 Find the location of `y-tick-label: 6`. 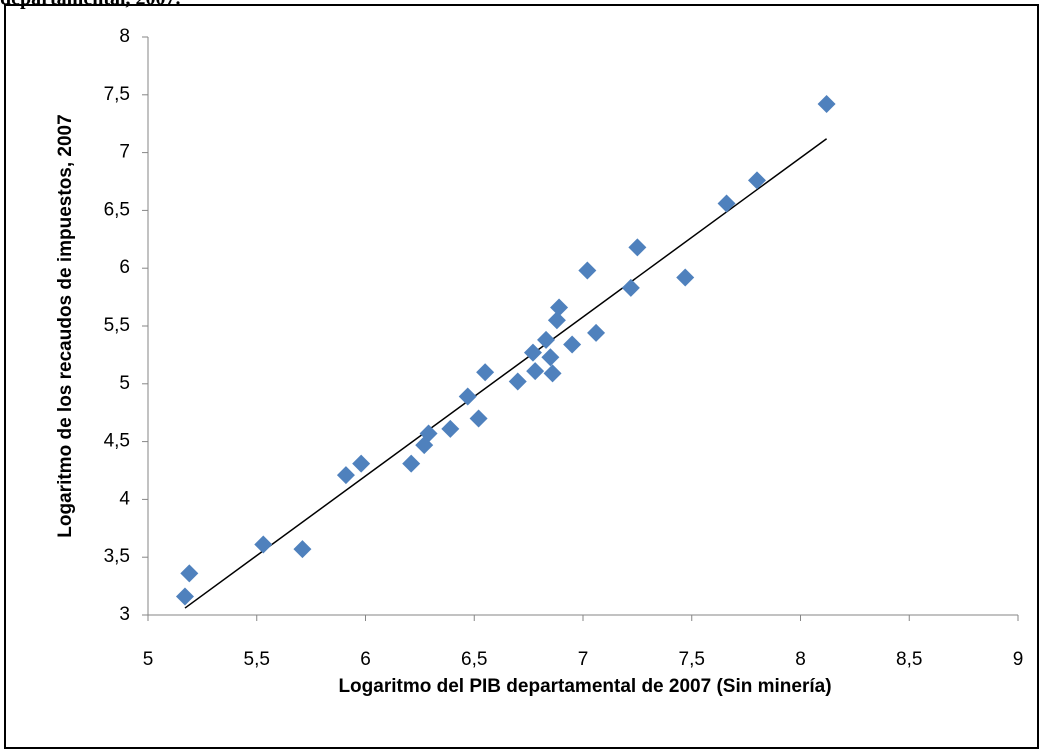

y-tick-label: 6 is located at coordinates (124, 267).